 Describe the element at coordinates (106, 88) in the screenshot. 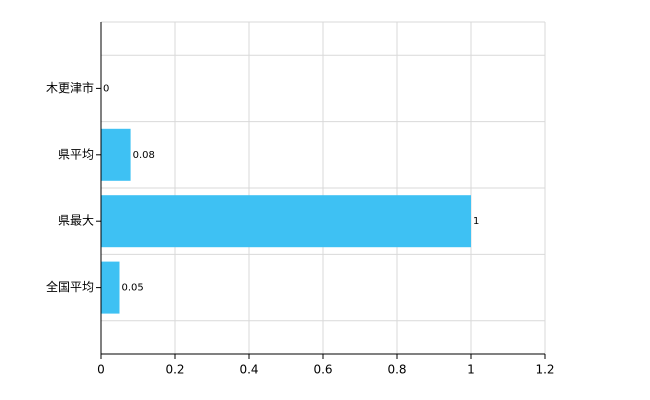

I see `value-label: 0` at that location.